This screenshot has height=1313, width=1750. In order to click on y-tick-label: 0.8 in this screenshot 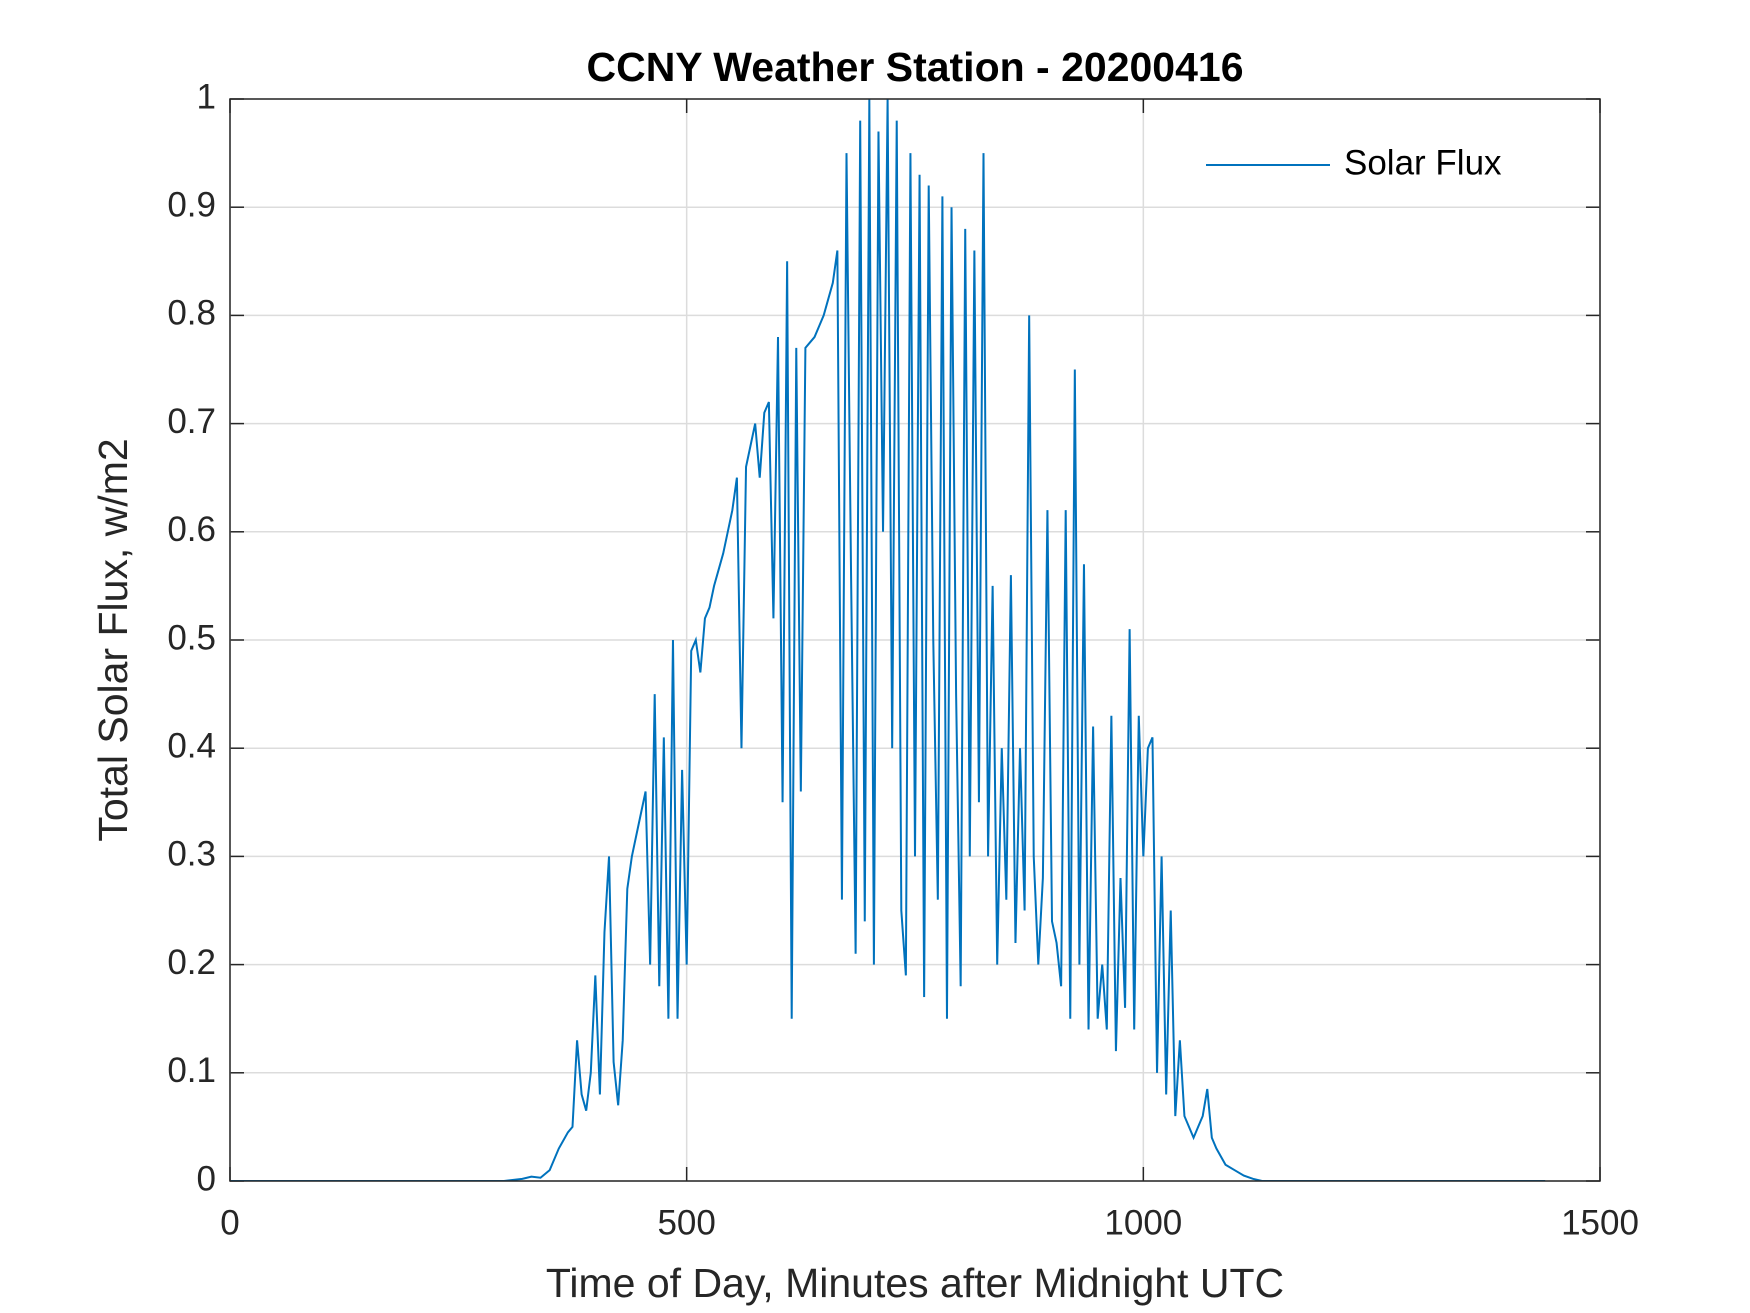, I will do `click(191, 313)`.